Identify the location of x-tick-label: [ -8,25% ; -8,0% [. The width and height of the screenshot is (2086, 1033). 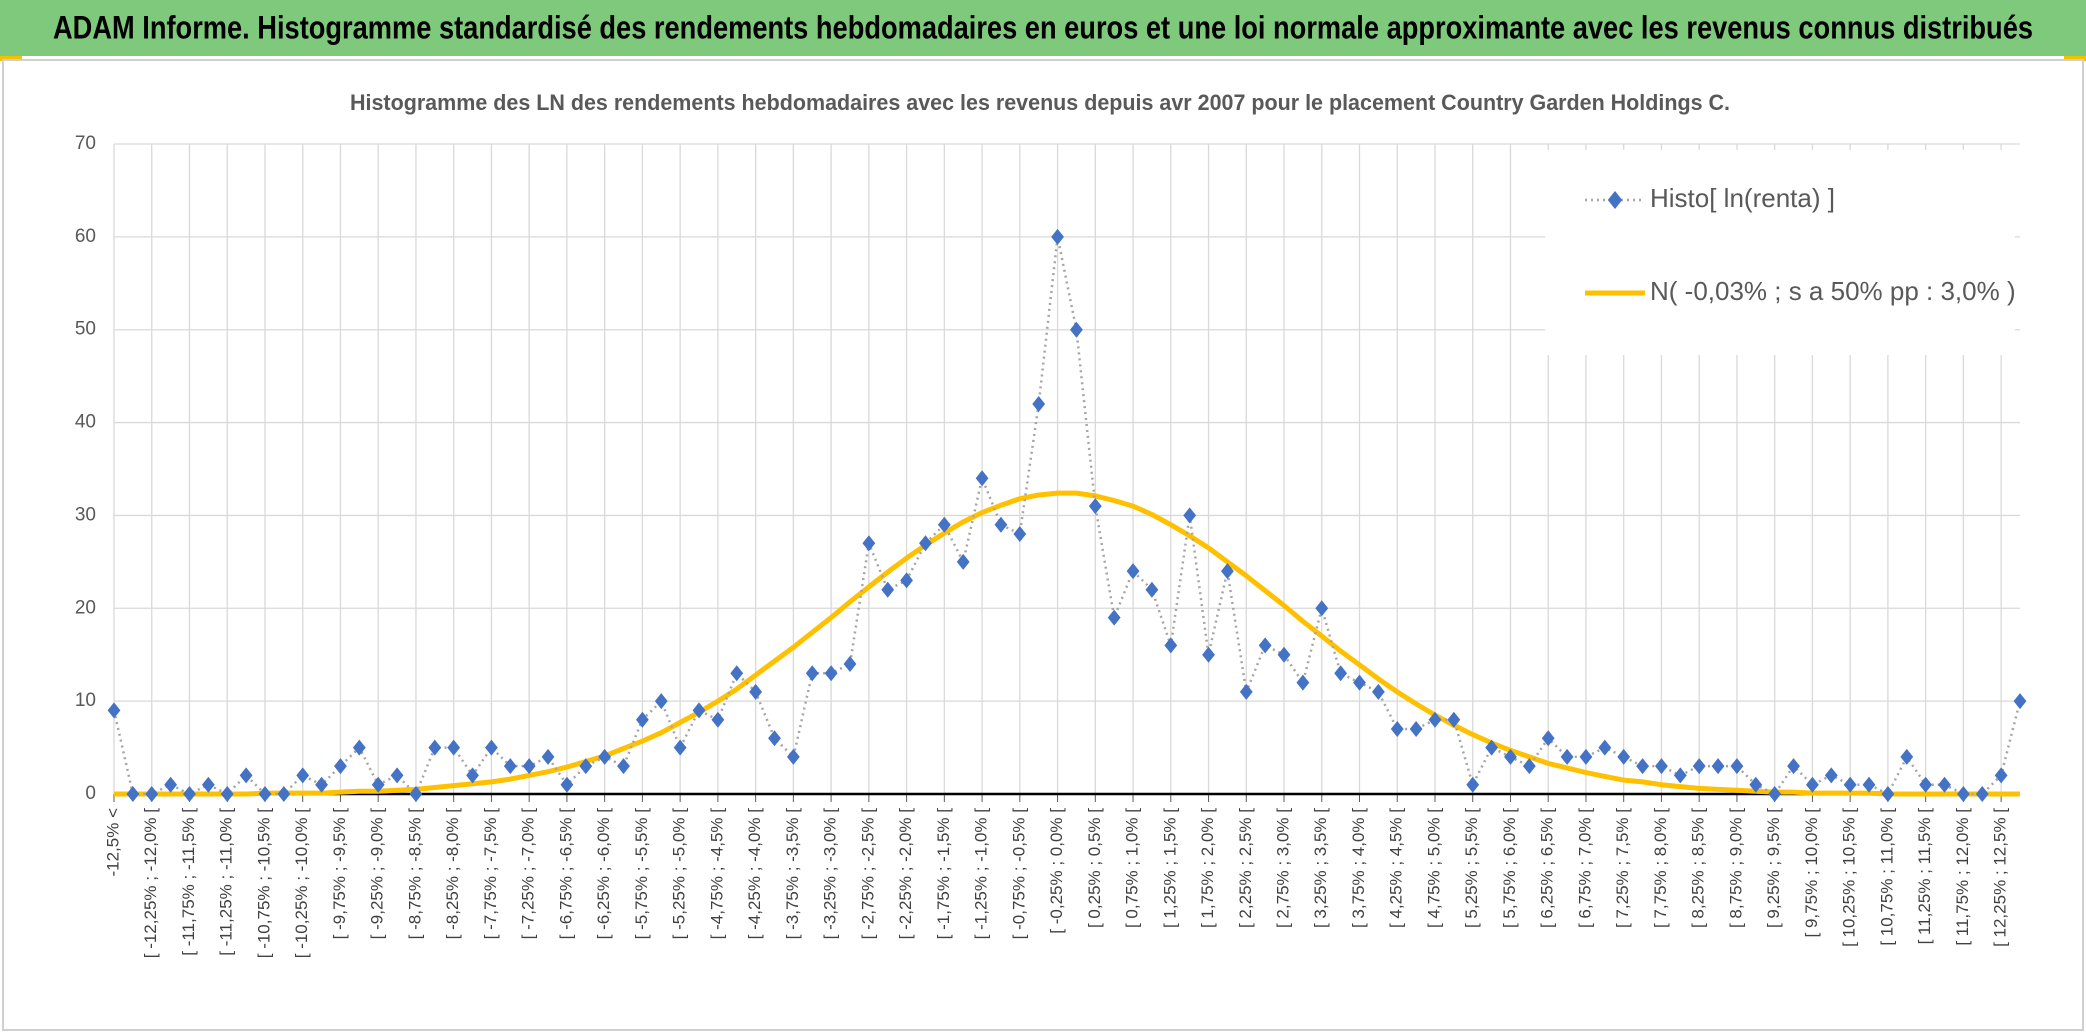
(452, 874).